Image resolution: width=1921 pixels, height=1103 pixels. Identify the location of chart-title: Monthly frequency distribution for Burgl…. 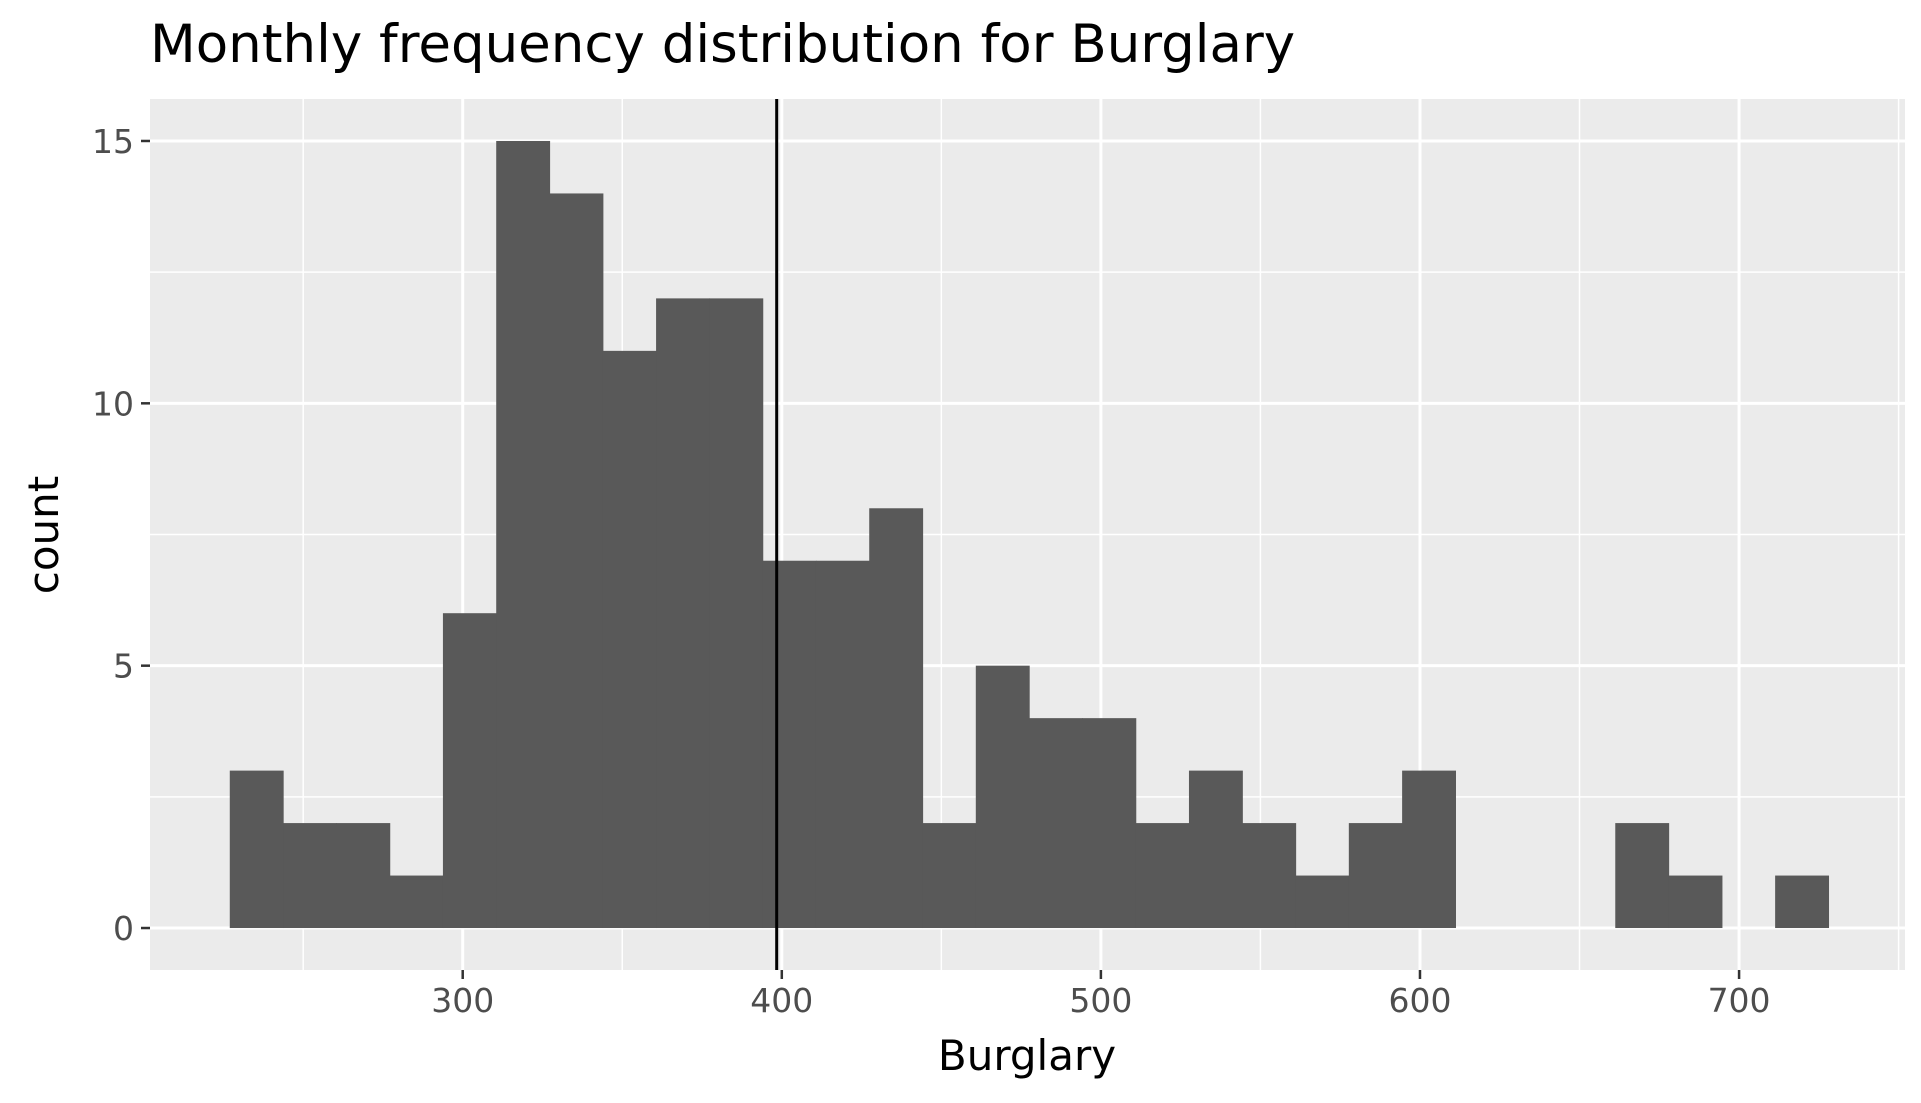
(722, 44).